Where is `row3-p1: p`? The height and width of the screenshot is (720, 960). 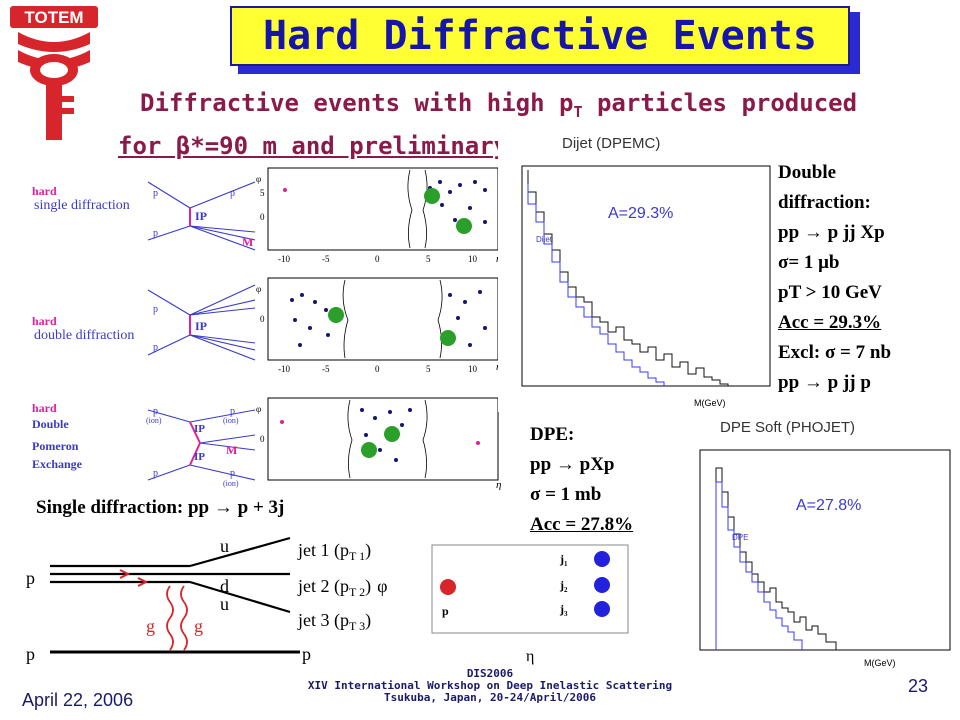
row3-p1: p is located at coordinates (155, 411).